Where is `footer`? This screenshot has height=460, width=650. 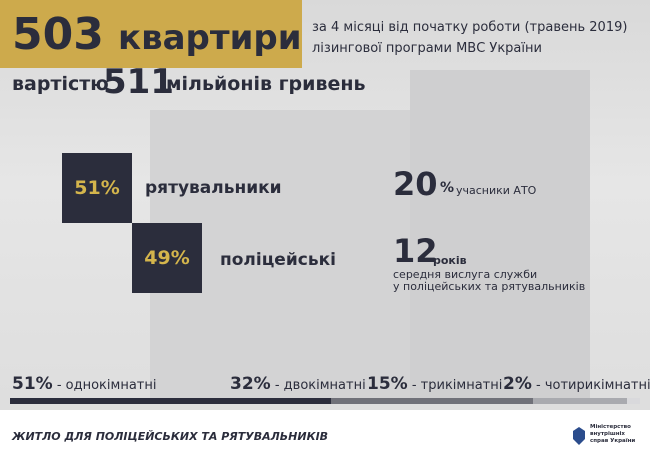
footer is located at coordinates (325, 435).